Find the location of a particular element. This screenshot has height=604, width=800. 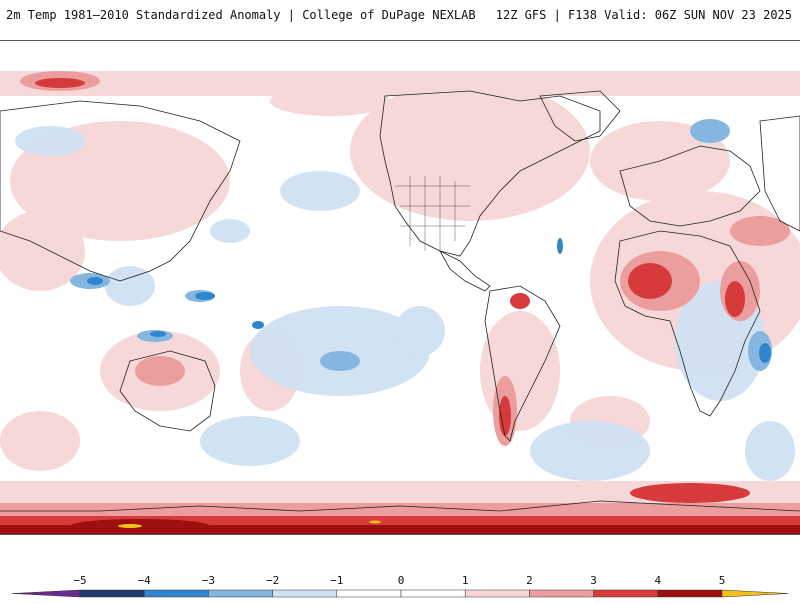

colorbar-tick-label: 0 is located at coordinates (401, 580).